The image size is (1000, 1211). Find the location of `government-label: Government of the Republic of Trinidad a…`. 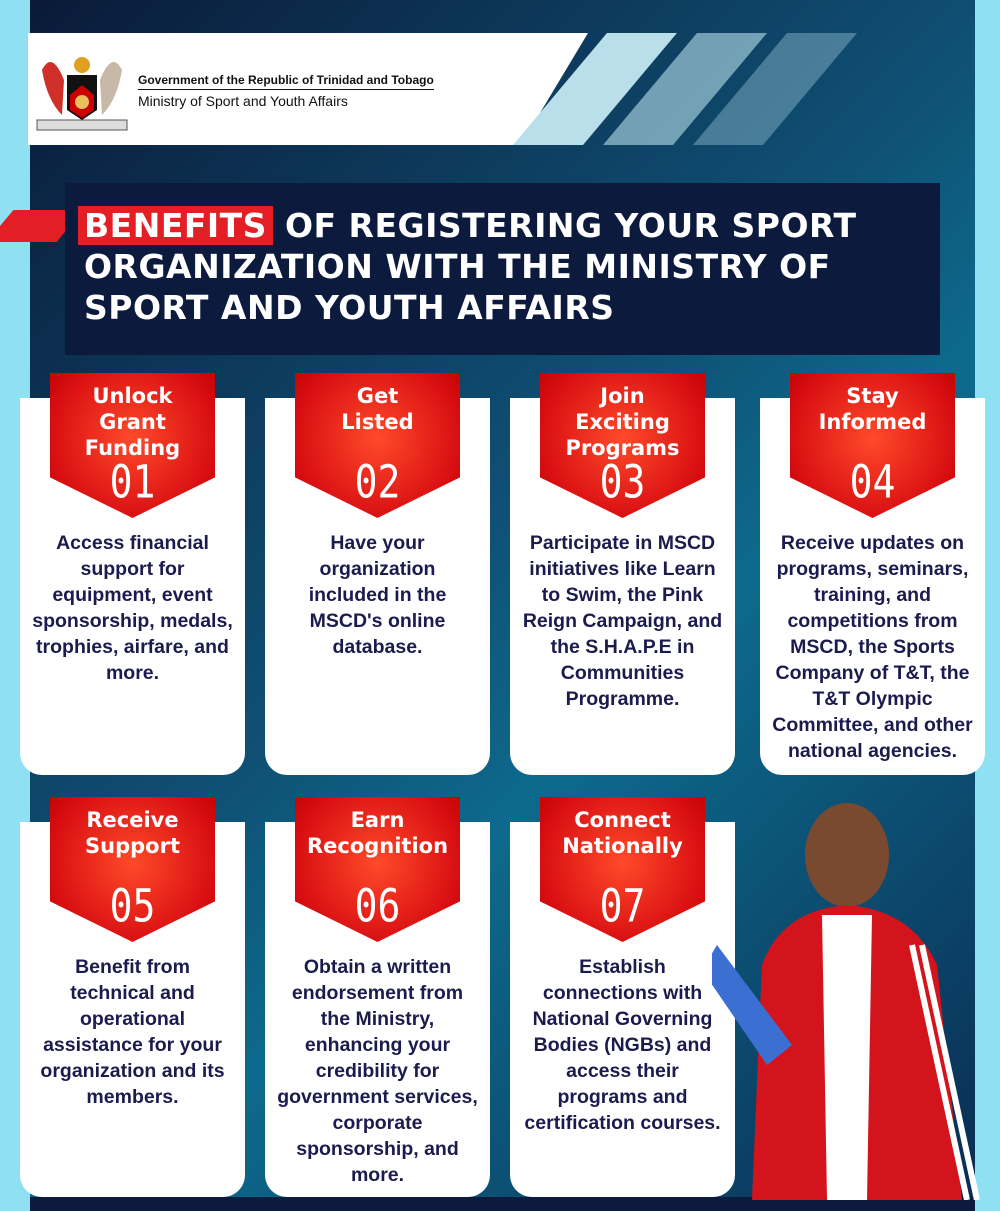

government-label: Government of the Republic of Trinidad a… is located at coordinates (286, 81).